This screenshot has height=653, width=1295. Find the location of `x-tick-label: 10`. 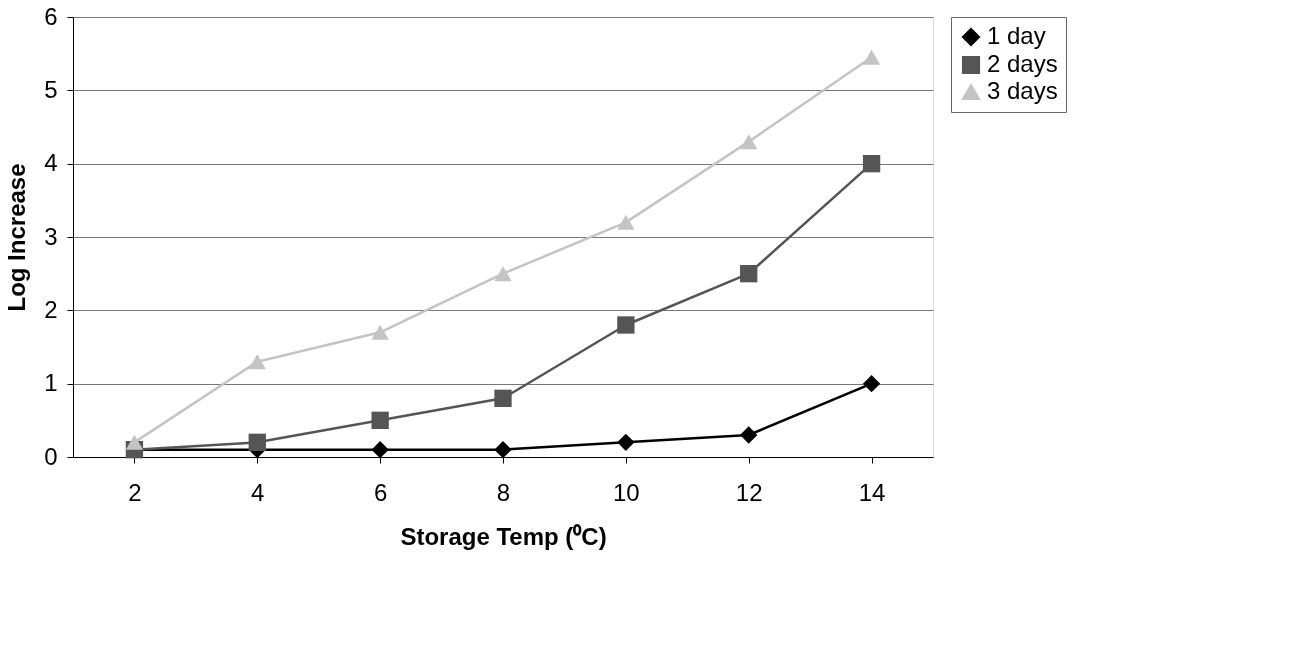

x-tick-label: 10 is located at coordinates (626, 492).